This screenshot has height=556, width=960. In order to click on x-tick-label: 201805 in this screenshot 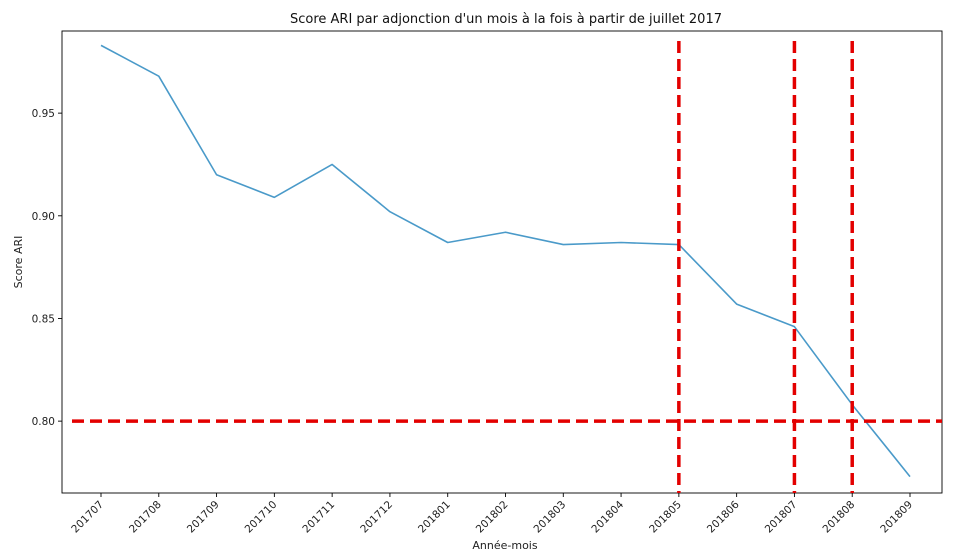, I will do `click(665, 517)`.